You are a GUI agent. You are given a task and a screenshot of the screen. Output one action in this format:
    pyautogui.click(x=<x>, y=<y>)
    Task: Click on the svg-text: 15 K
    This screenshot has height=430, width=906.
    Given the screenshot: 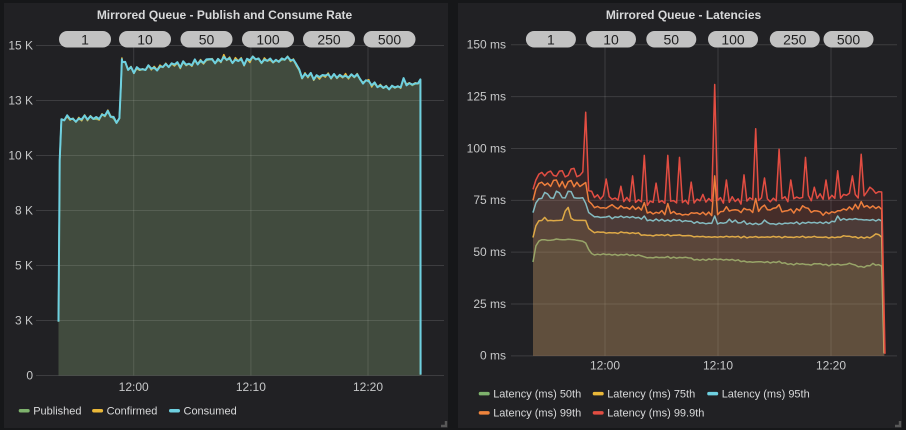 What is the action you would take?
    pyautogui.click(x=20, y=45)
    